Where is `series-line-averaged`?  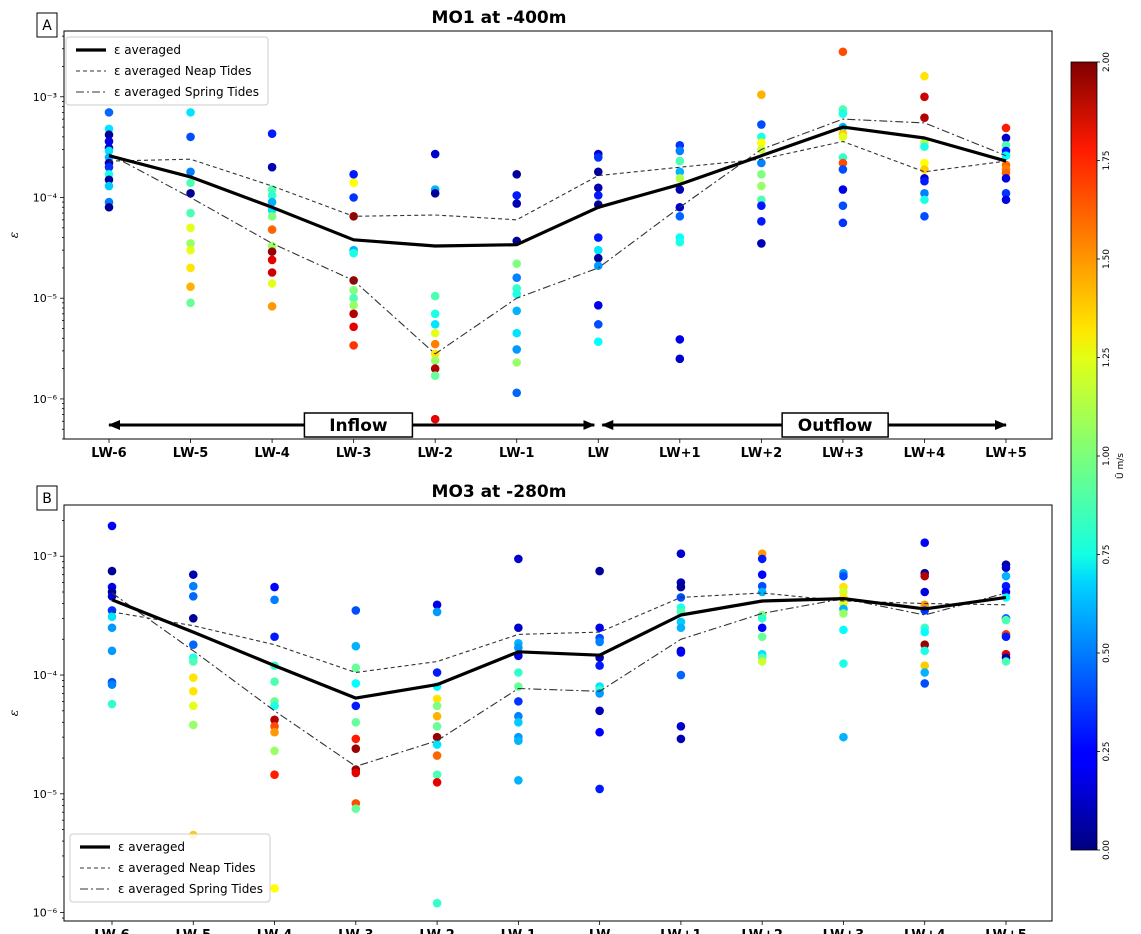 series-line-averaged is located at coordinates (557, 186).